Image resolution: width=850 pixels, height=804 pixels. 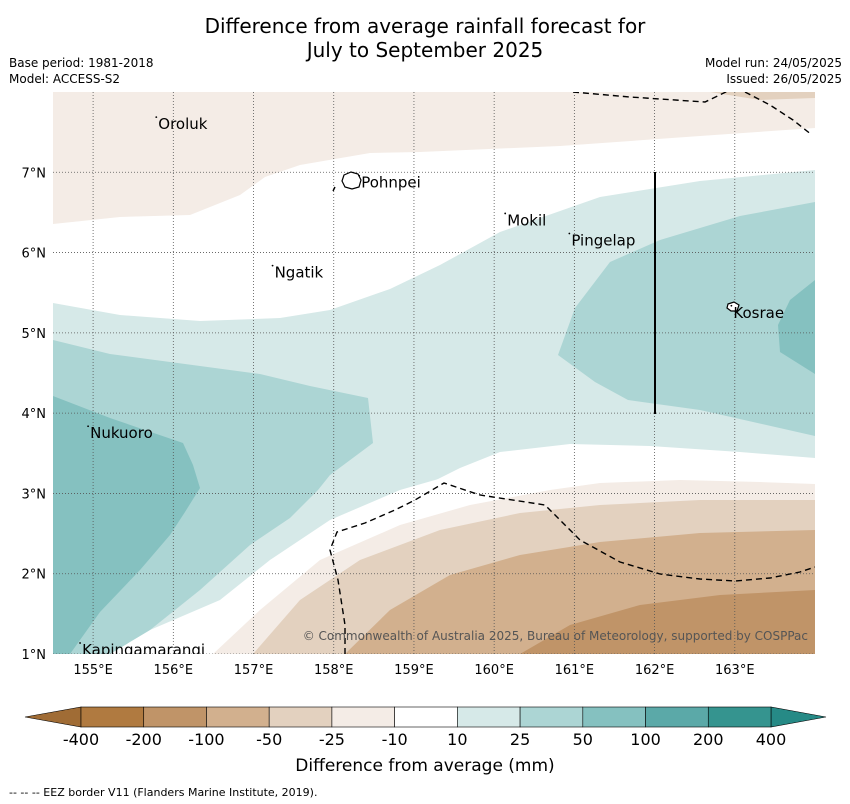 What do you see at coordinates (34, 254) in the screenshot?
I see `lat-tick-label: 6°N` at bounding box center [34, 254].